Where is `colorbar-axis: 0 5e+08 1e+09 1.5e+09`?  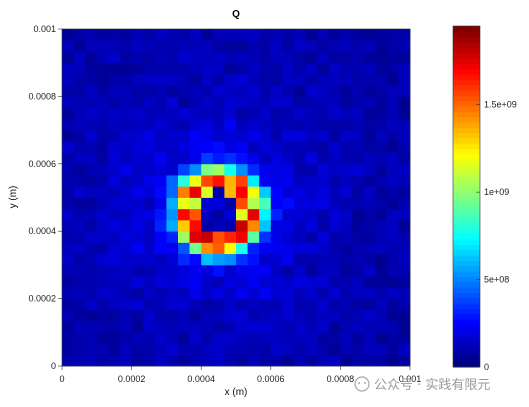
colorbar-axis: 0 5e+08 1e+09 1.5e+09 is located at coordinates (496, 236).